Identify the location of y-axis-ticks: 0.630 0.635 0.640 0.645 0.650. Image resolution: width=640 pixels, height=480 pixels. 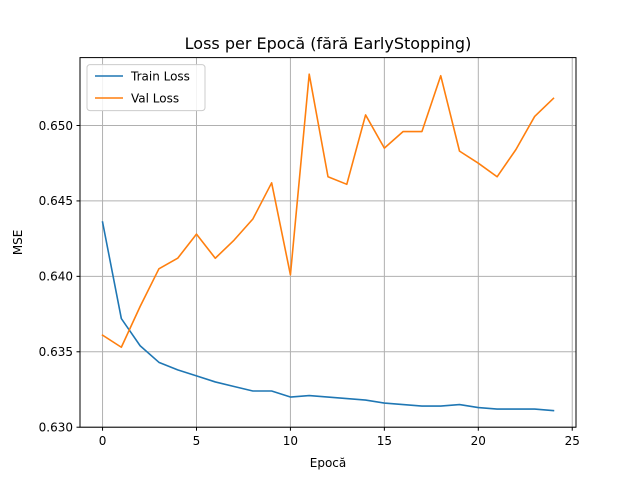
(59, 277).